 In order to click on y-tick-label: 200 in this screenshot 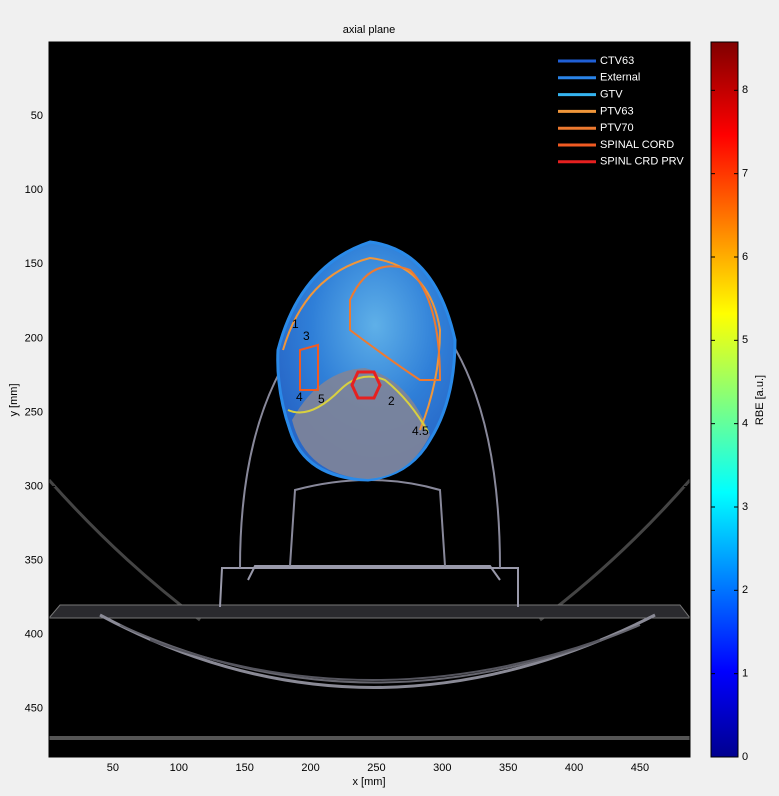, I will do `click(34, 338)`.